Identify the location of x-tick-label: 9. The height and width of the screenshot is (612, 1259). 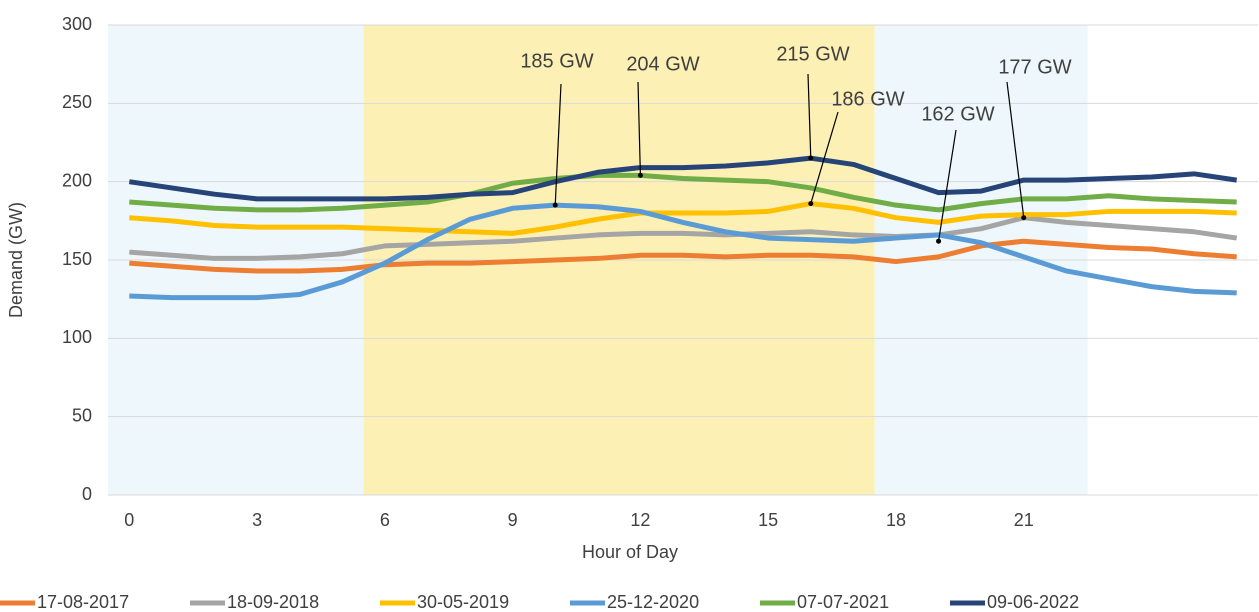
(513, 520).